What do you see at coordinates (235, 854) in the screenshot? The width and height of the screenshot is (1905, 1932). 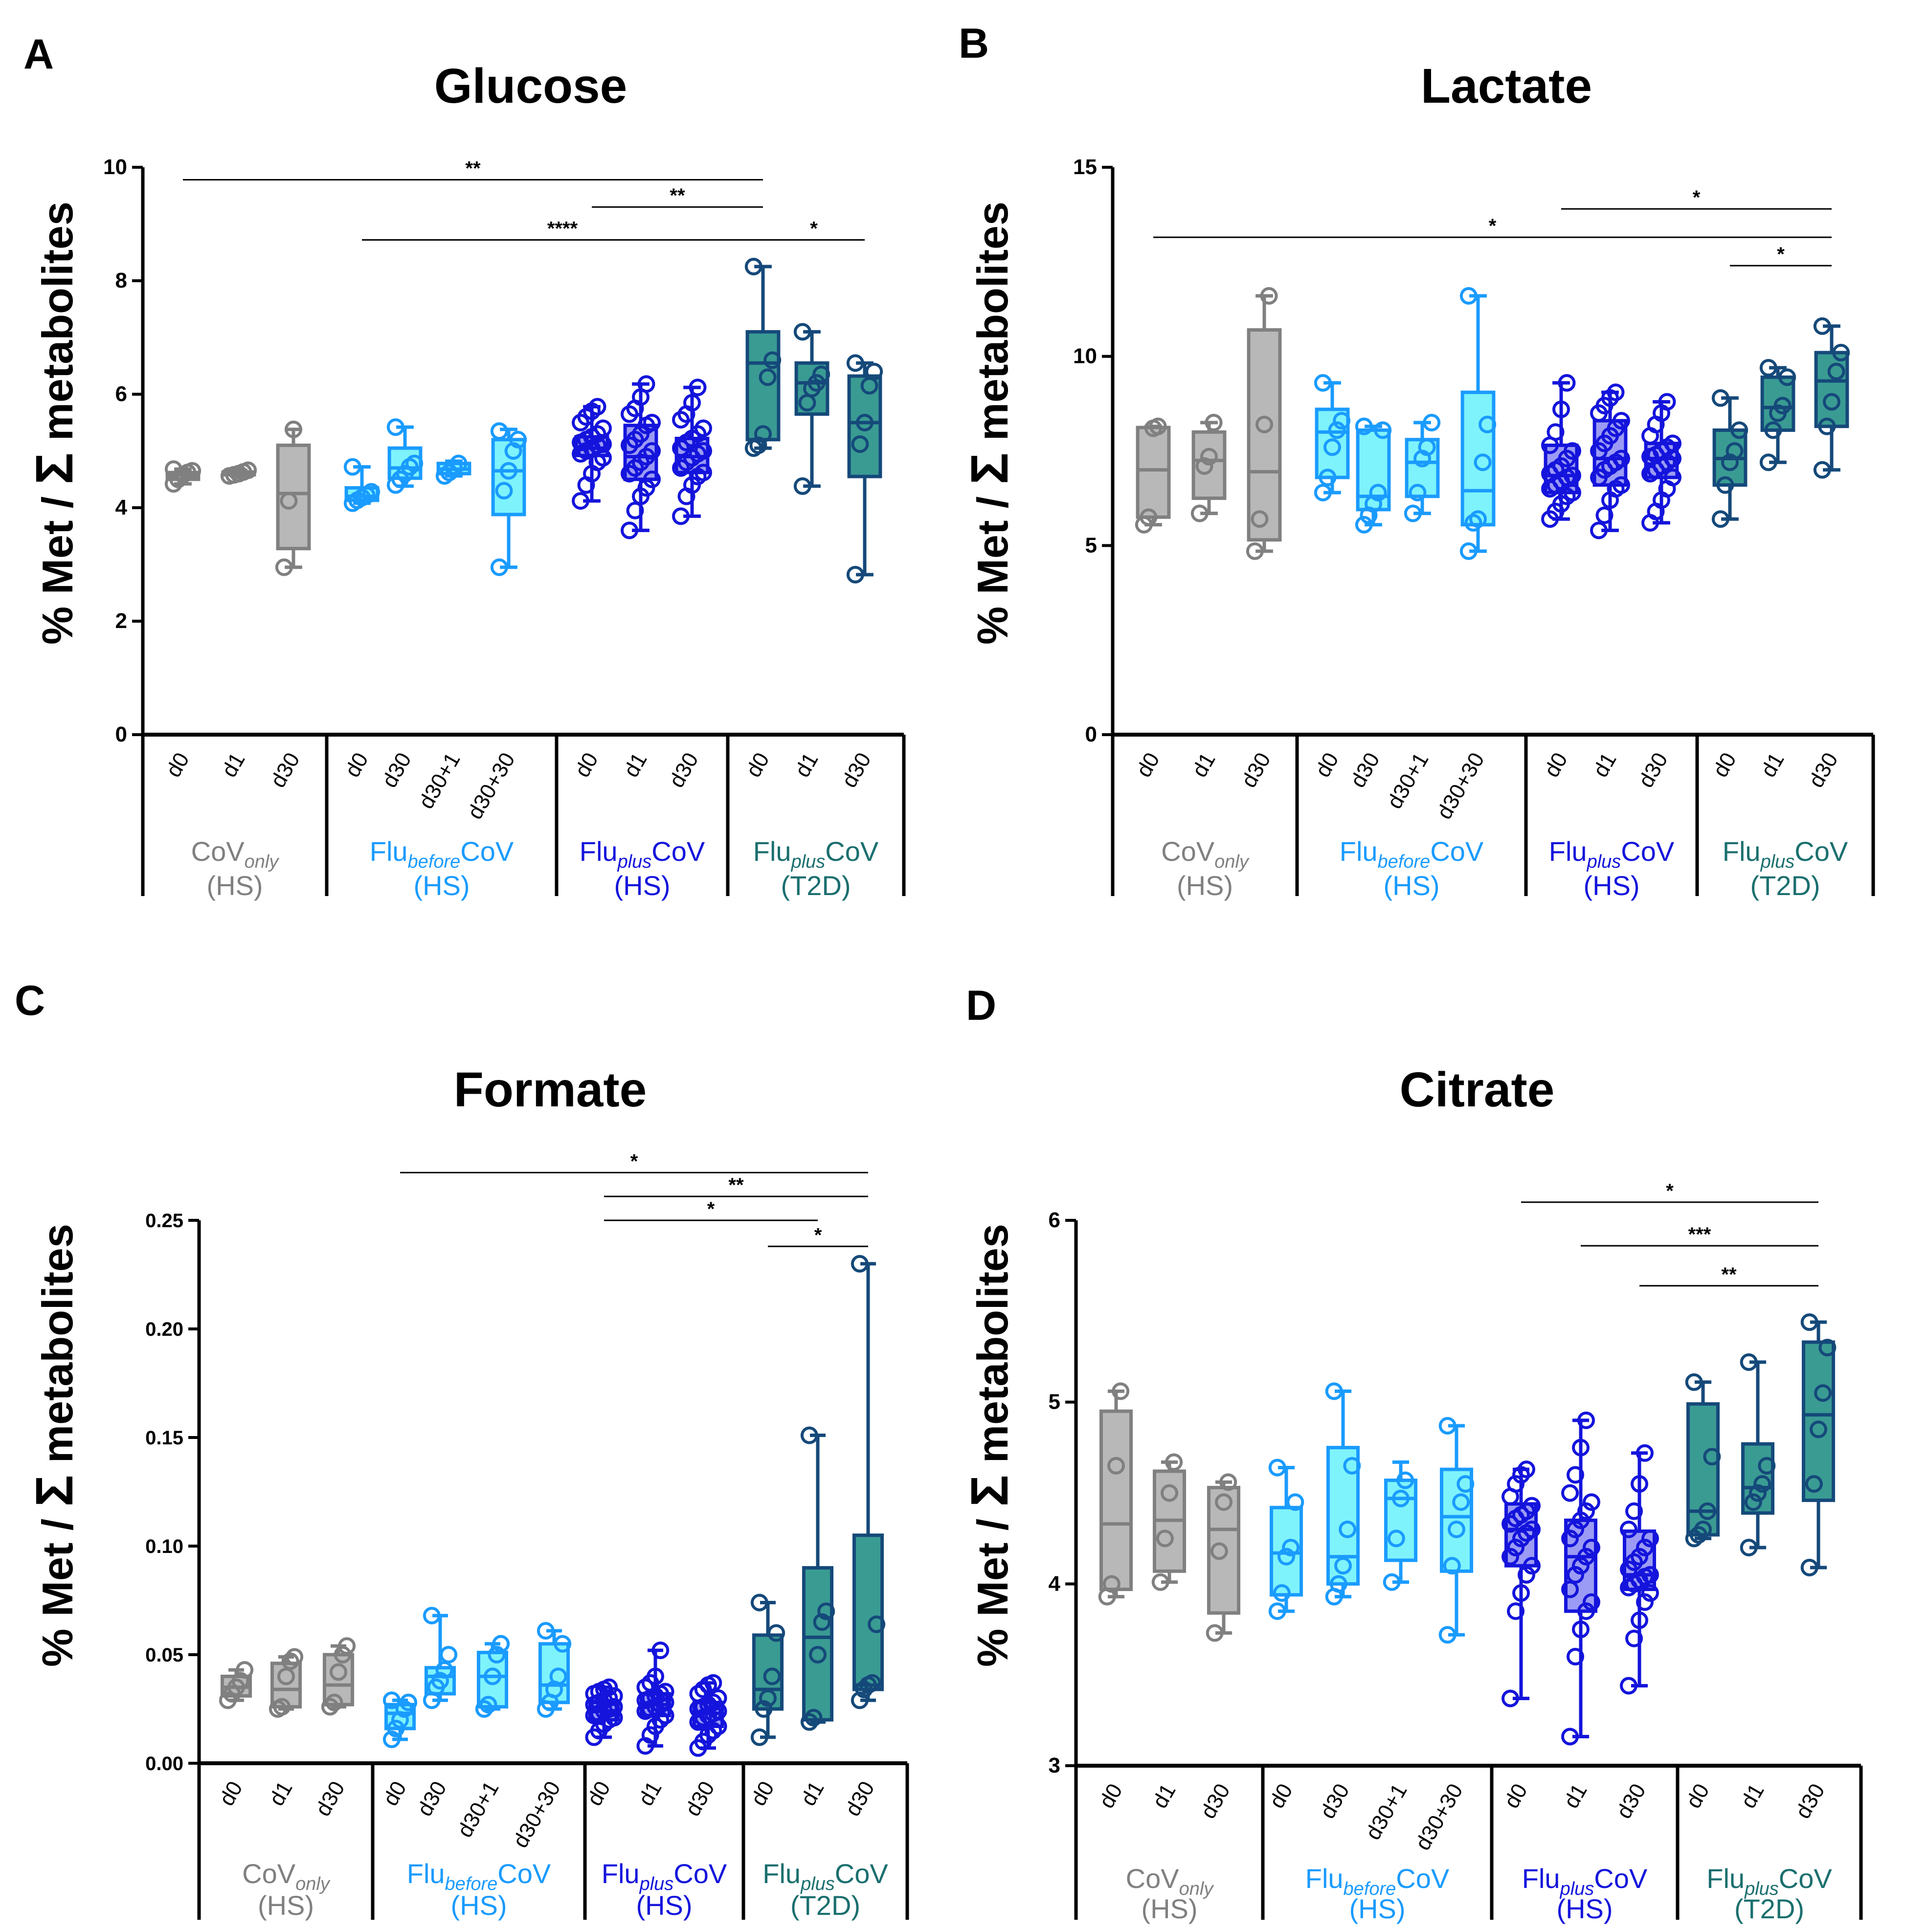 I see `group-label: CoVonly` at bounding box center [235, 854].